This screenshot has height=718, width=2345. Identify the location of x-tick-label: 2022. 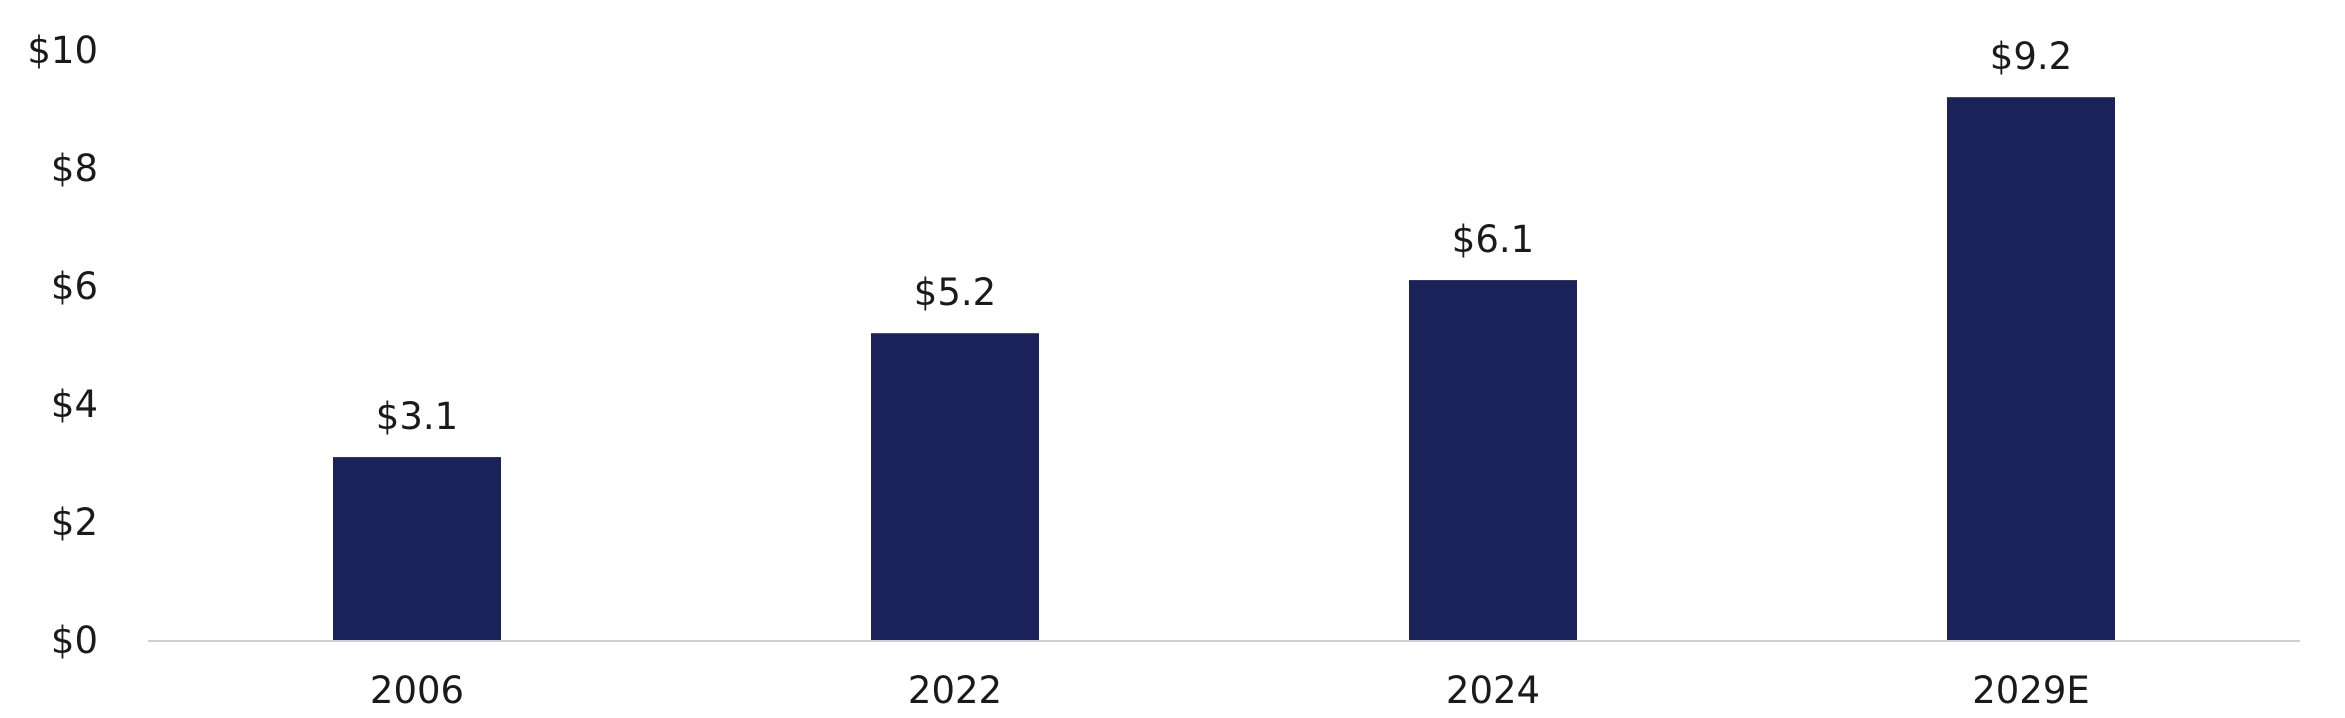
(955, 690).